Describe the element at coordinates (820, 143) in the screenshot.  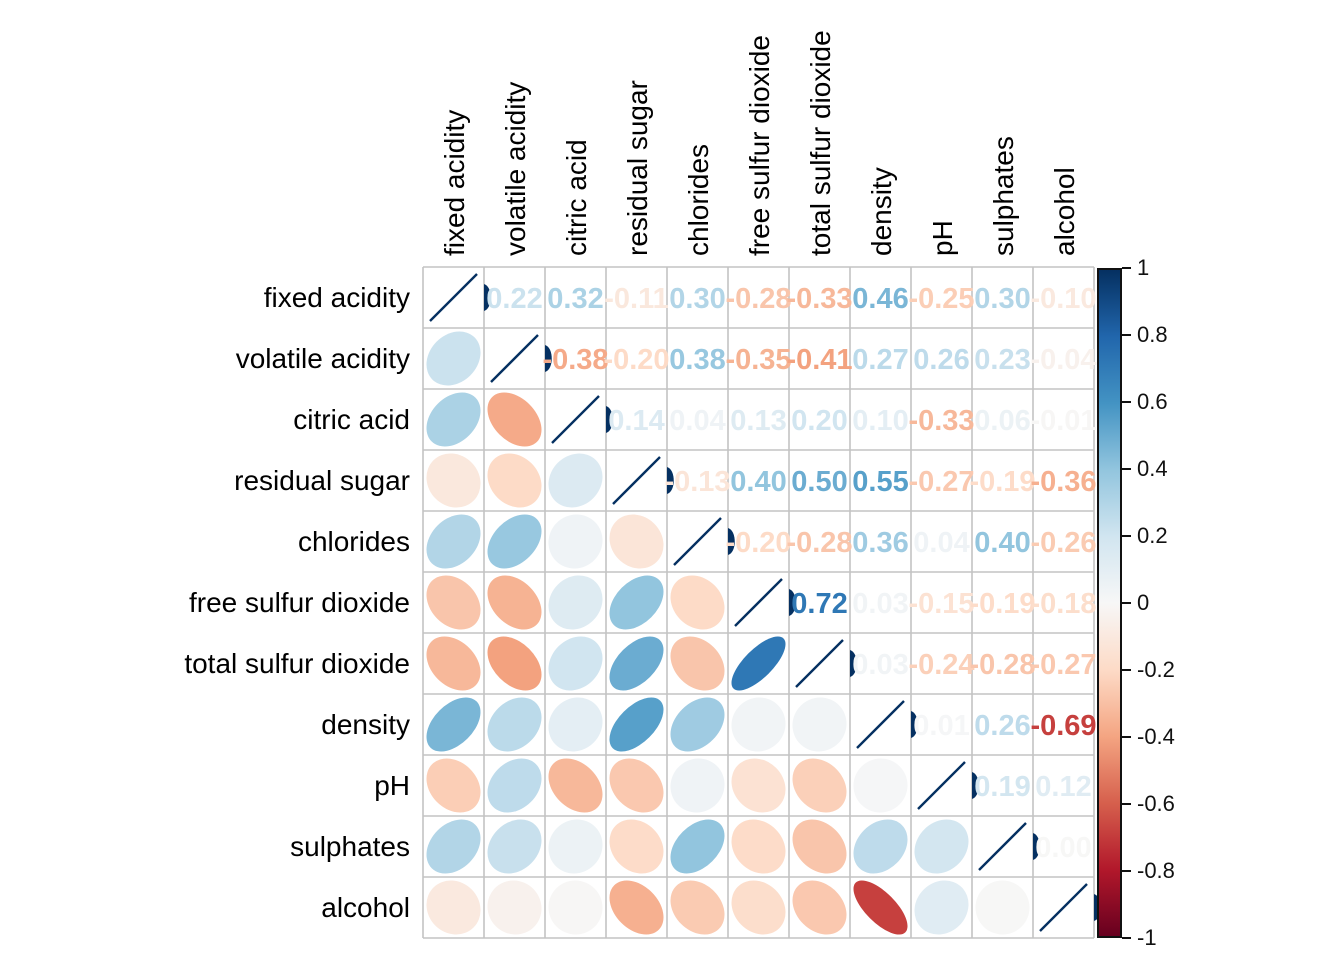
I see `col-label: total sulfur dioxide` at that location.